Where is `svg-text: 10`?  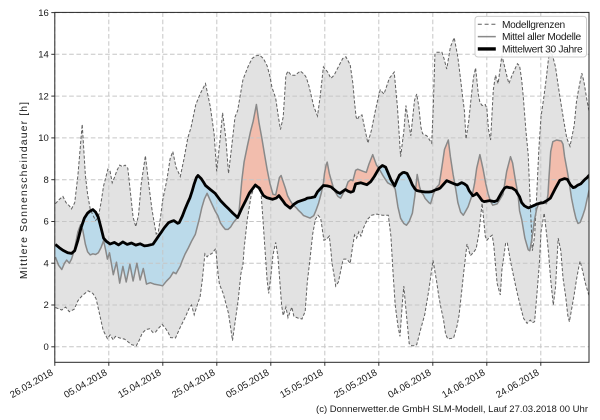 svg-text: 10 is located at coordinates (43, 138).